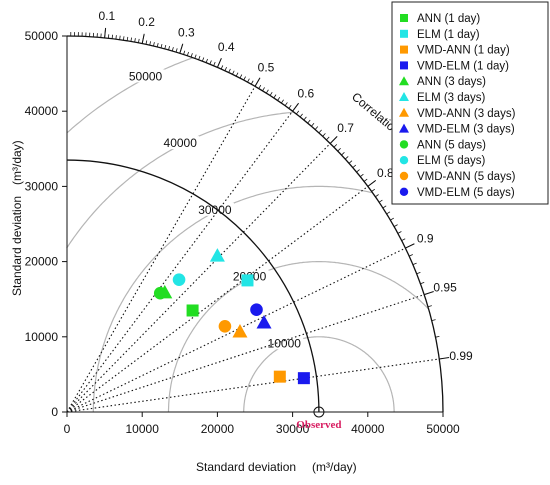  I want to click on correlation-label: 0.4, so click(226, 47).